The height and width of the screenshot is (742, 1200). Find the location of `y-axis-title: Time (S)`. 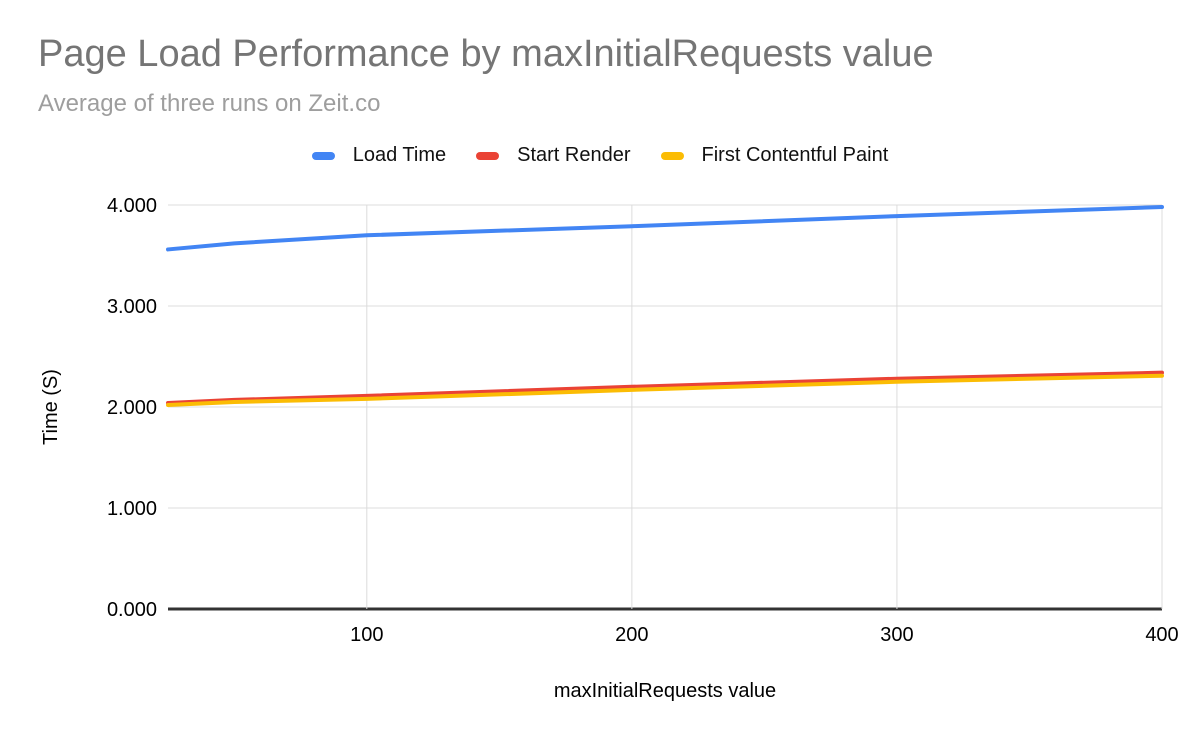

y-axis-title: Time (S) is located at coordinates (51, 407).